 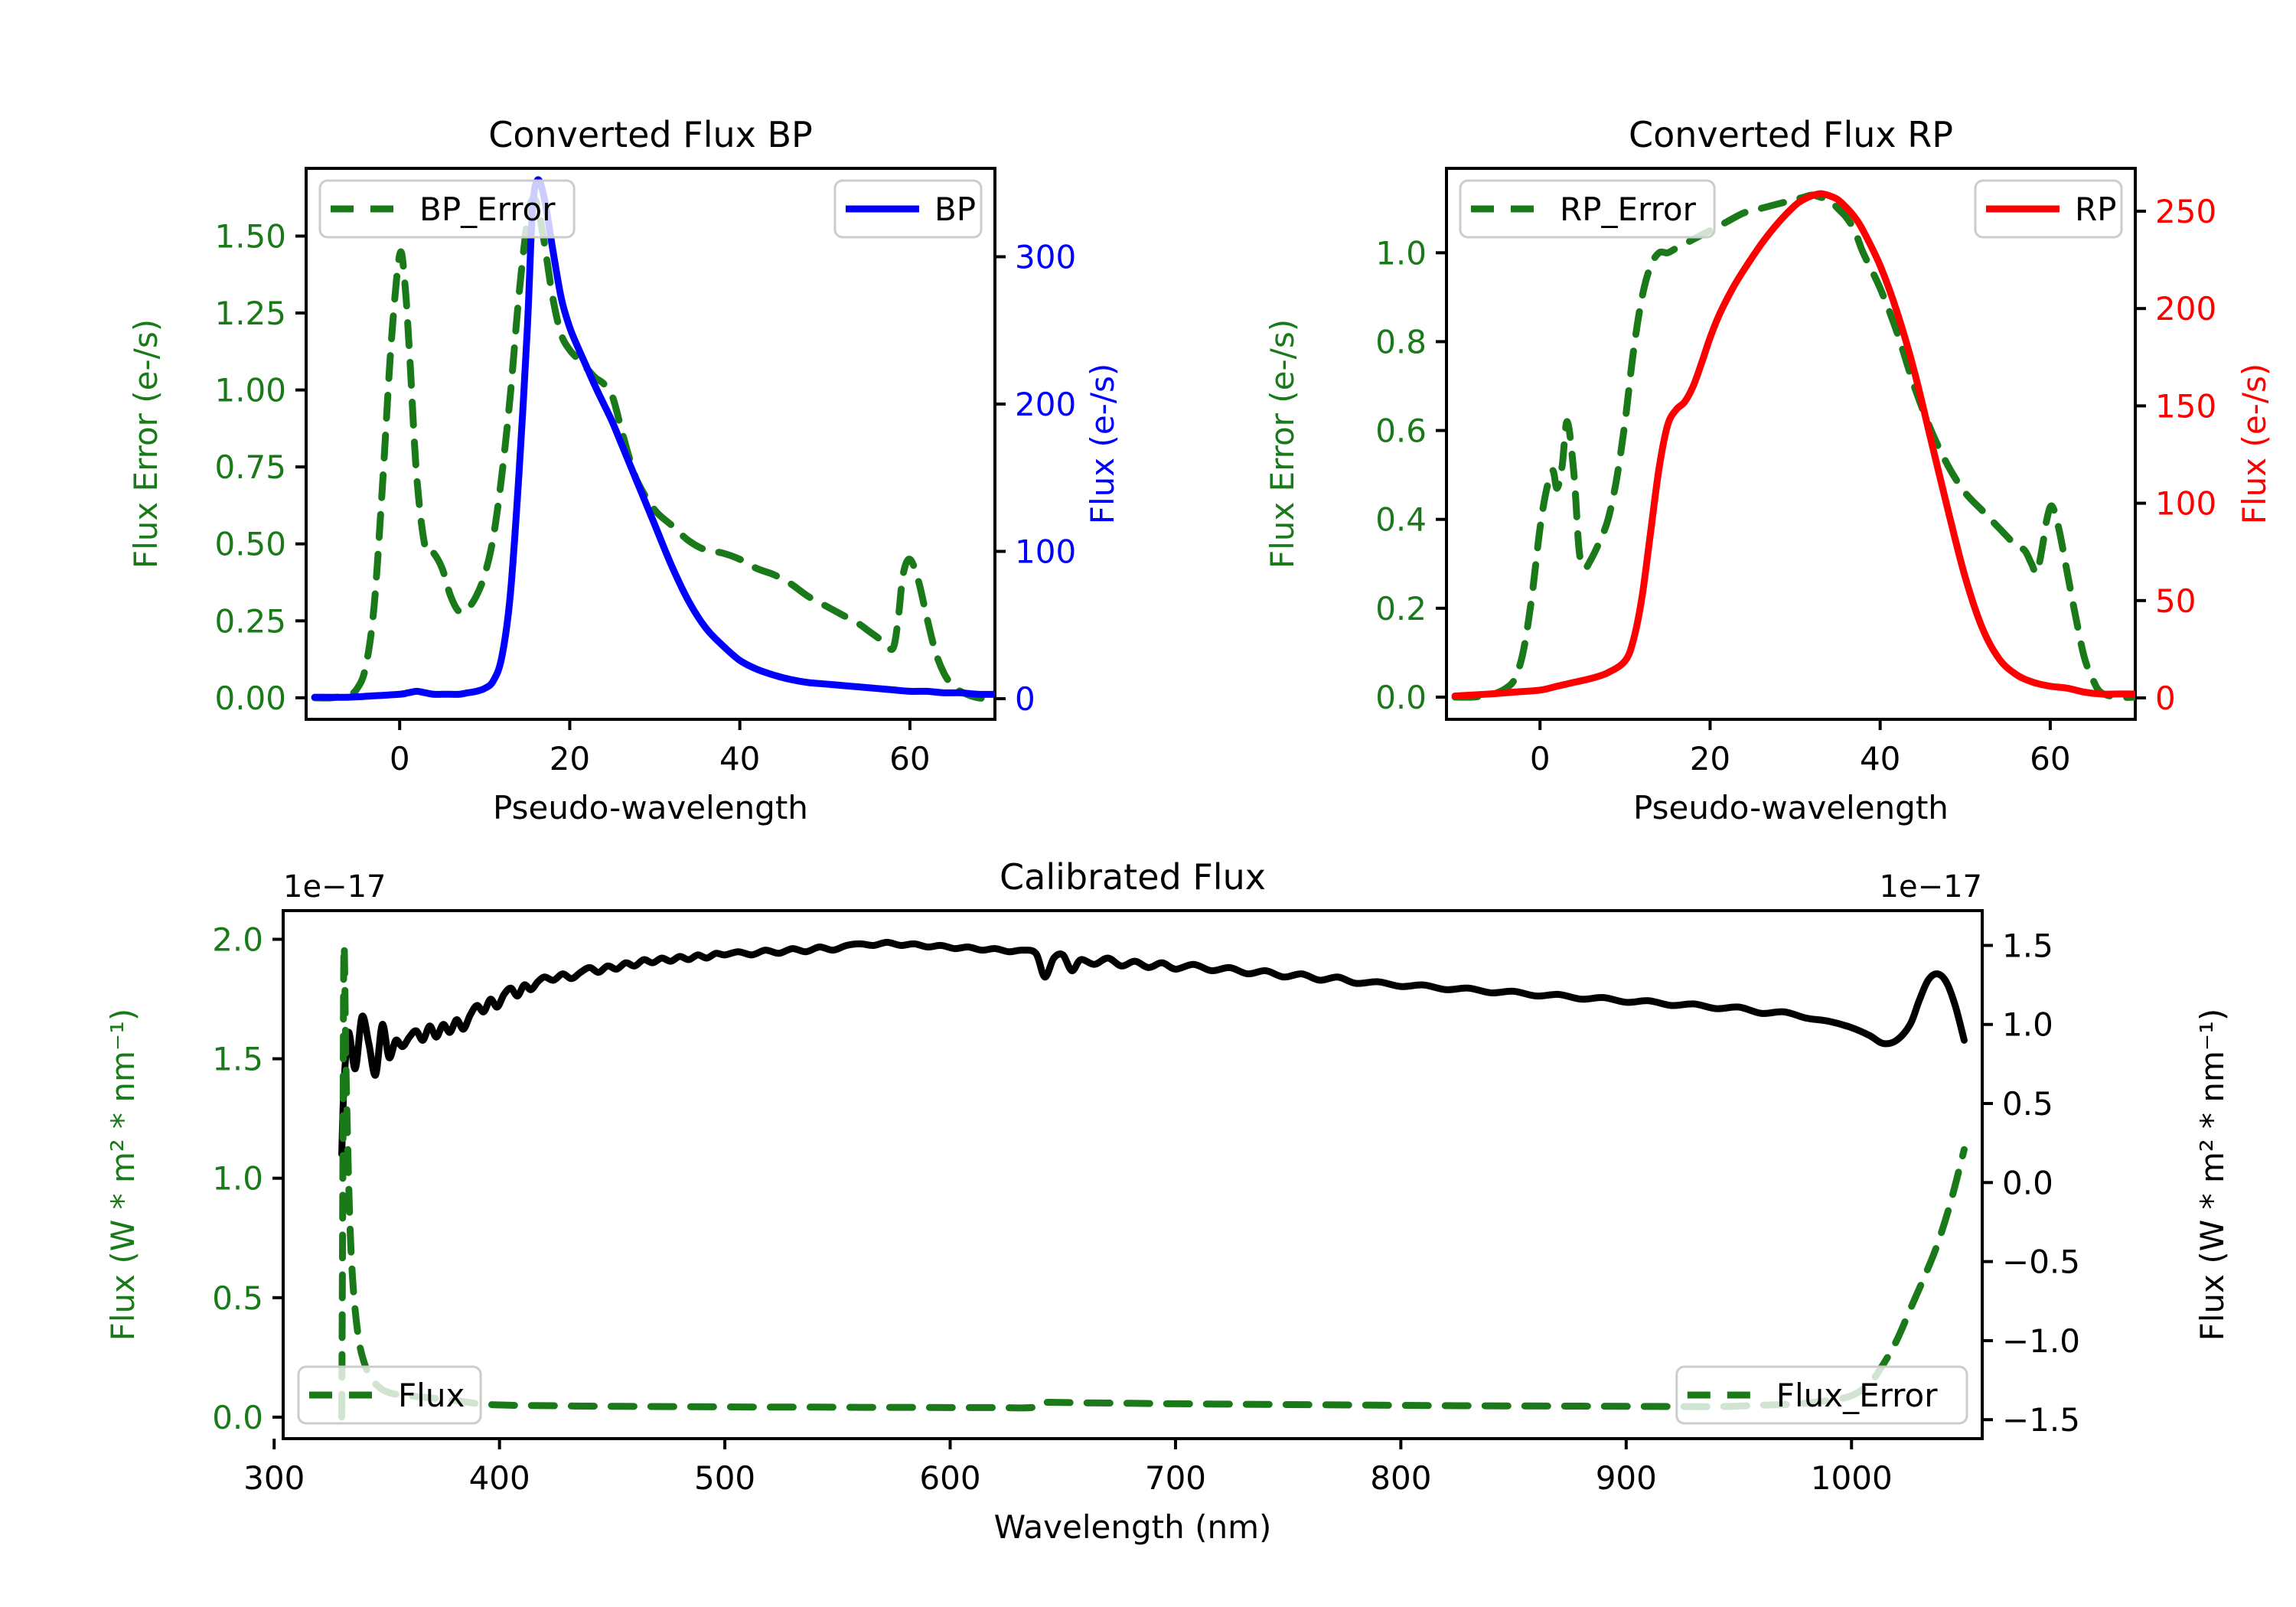 What do you see at coordinates (1852, 1478) in the screenshot?
I see `x-tick-label: 1000` at bounding box center [1852, 1478].